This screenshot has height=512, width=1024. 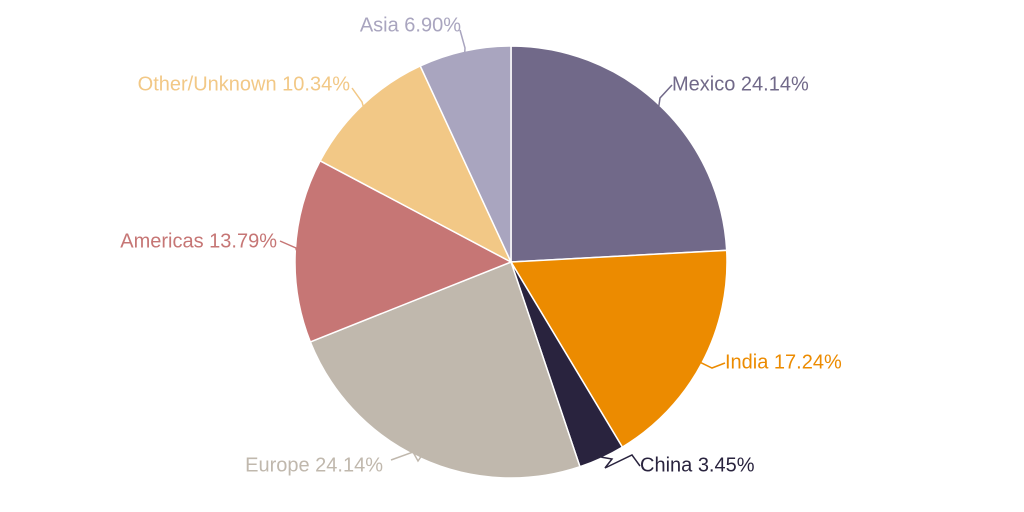 I want to click on slice-label-mexico: Mexico 24.14%, so click(x=740, y=84).